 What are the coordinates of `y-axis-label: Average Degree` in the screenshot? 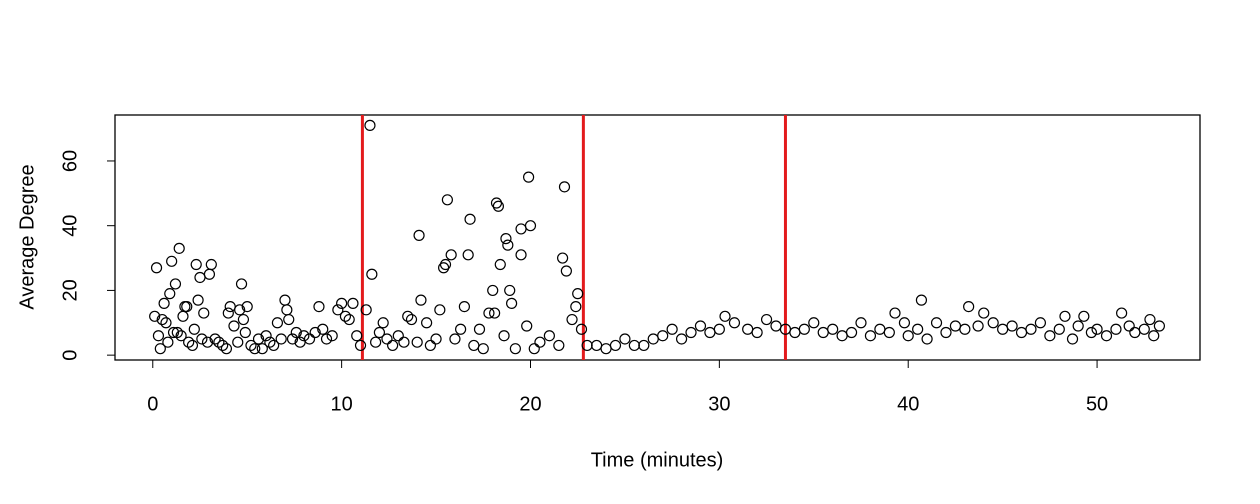 It's located at (27, 236).